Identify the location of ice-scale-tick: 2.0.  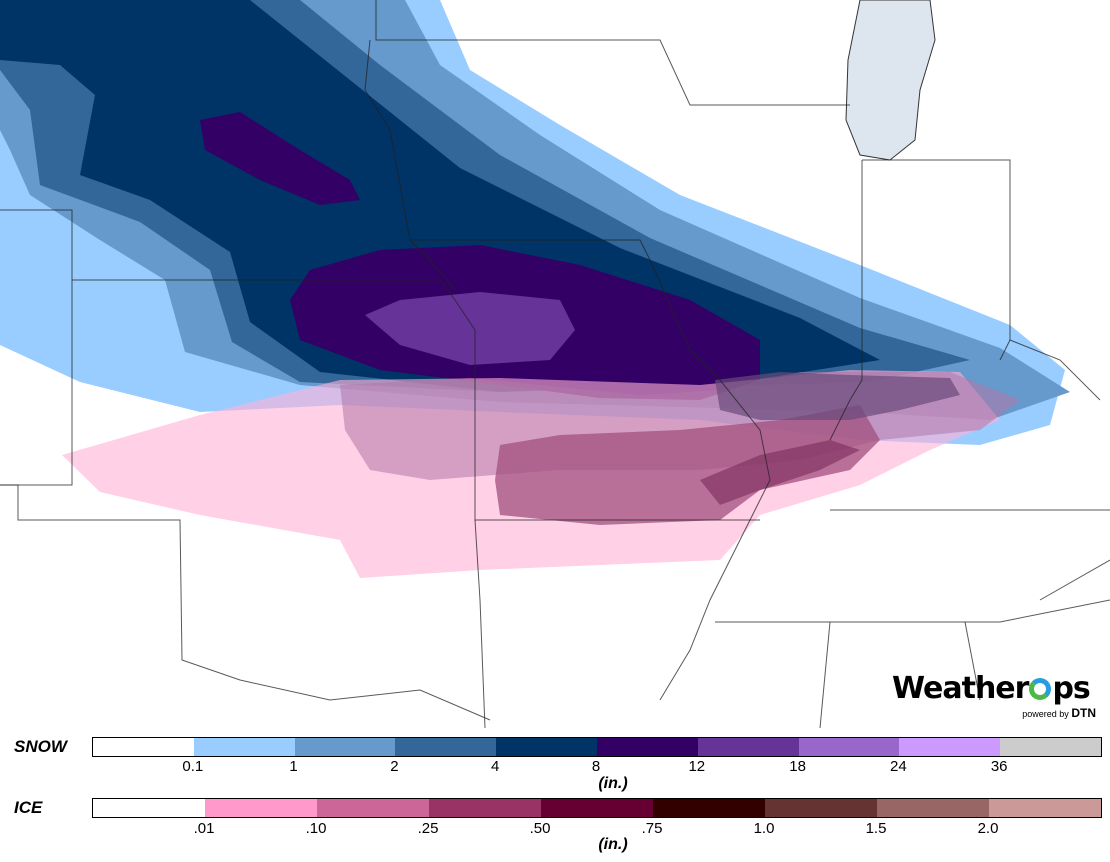
(988, 828).